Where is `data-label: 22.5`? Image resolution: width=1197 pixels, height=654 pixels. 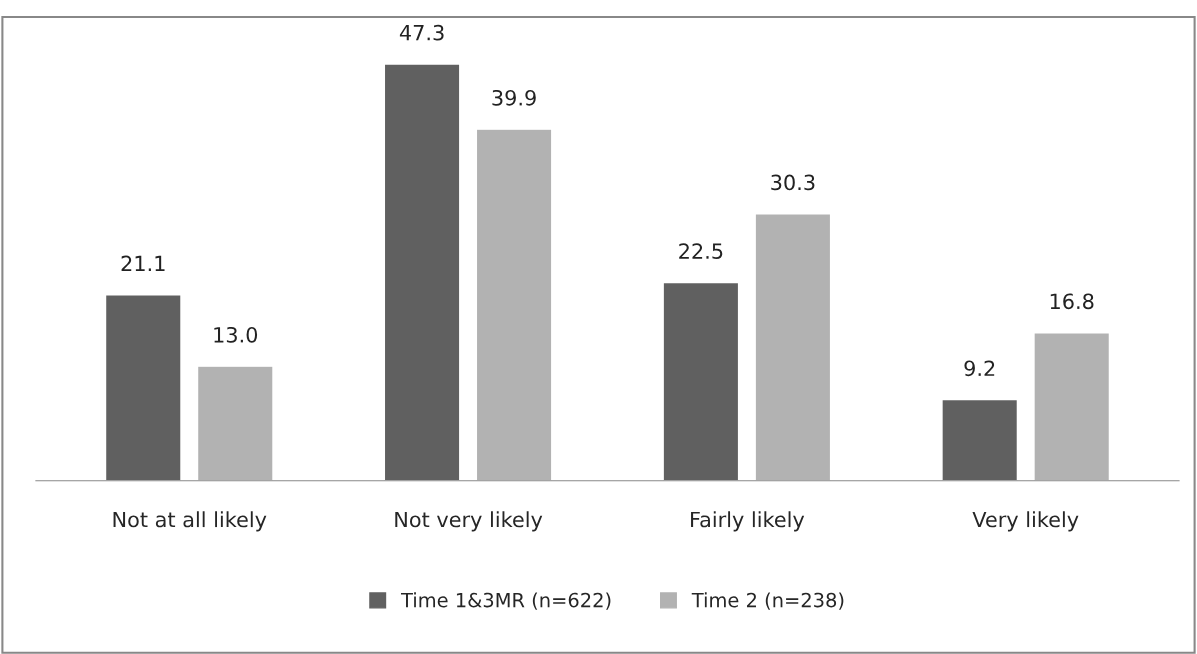 data-label: 22.5 is located at coordinates (701, 251).